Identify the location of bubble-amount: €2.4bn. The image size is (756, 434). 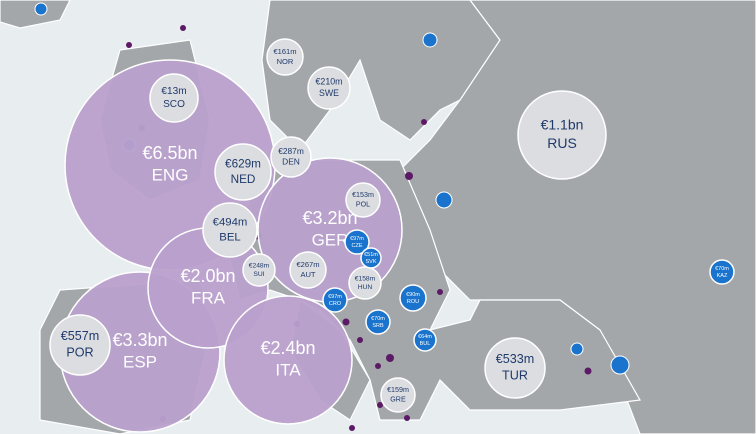
(287, 348).